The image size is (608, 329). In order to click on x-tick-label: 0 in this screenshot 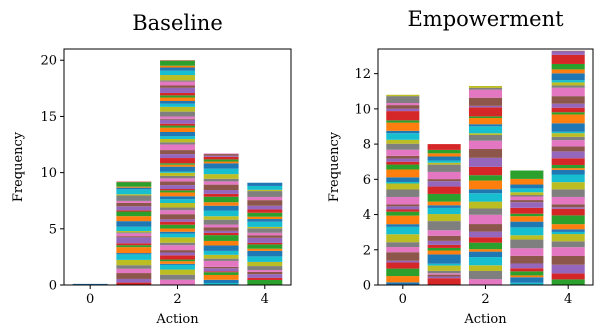, I will do `click(403, 299)`.